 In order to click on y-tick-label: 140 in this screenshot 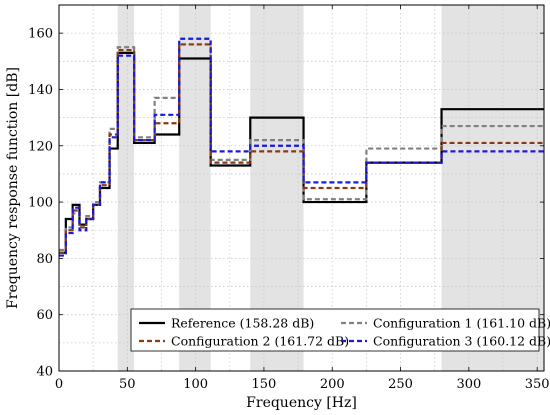, I will do `click(40, 90)`.